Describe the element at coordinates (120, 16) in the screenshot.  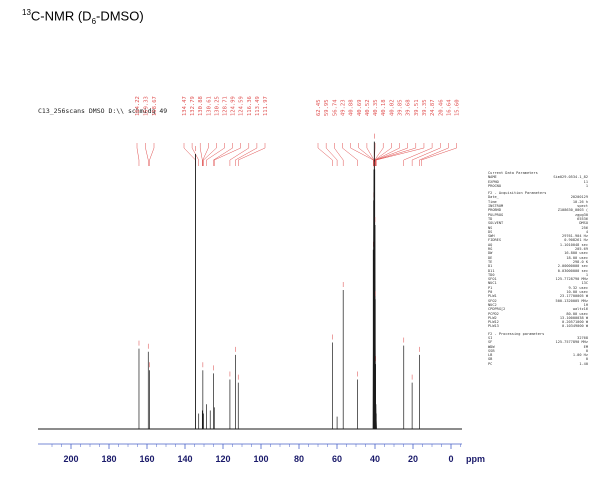
I see `title-post: -DMSO)` at that location.